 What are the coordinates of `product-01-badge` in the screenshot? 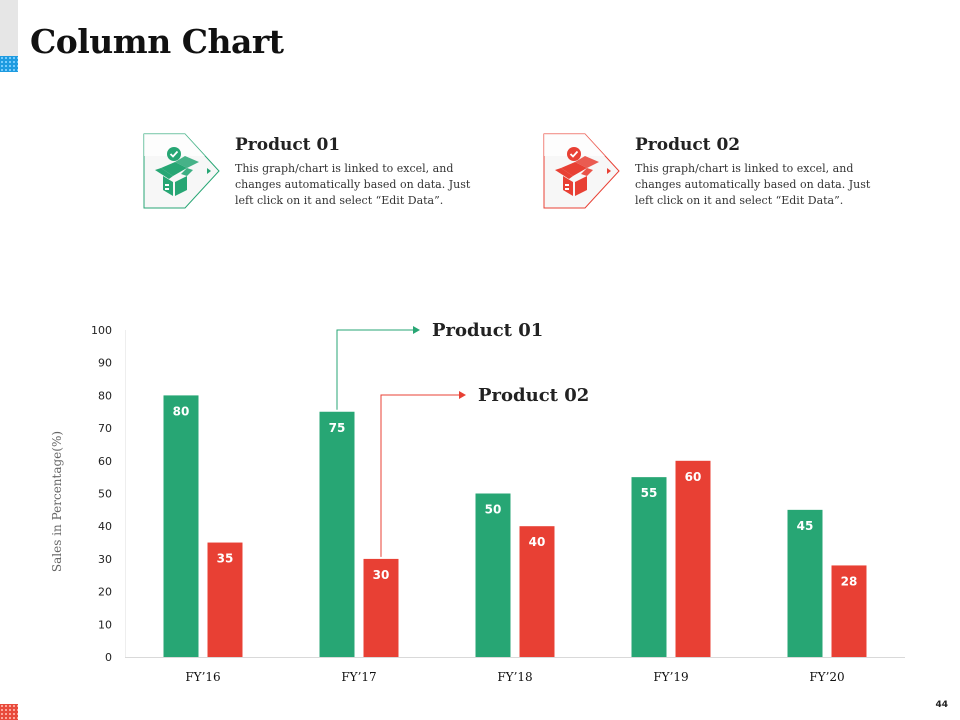 It's located at (181, 171).